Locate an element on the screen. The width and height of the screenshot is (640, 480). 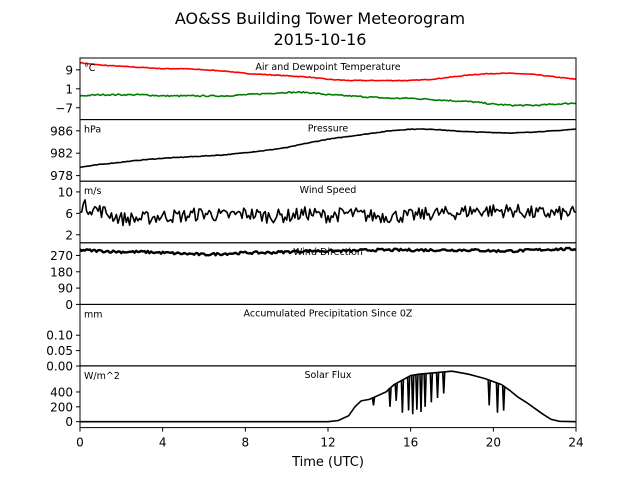
ytick-label-4-1: 0.05 is located at coordinates (59, 351).